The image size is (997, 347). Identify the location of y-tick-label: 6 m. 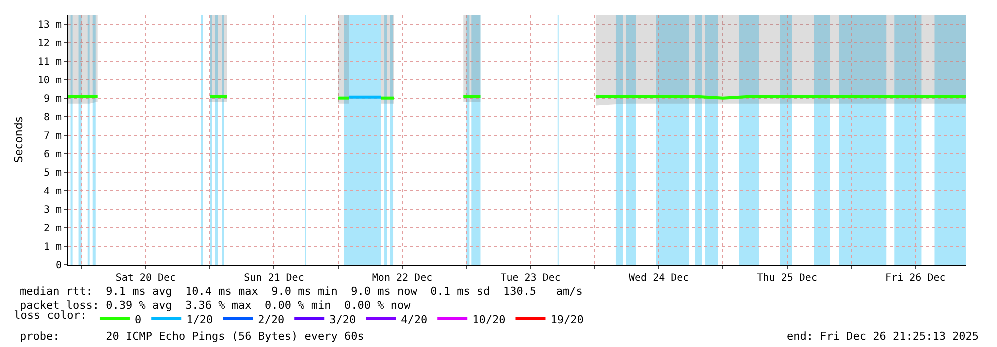
(53, 154).